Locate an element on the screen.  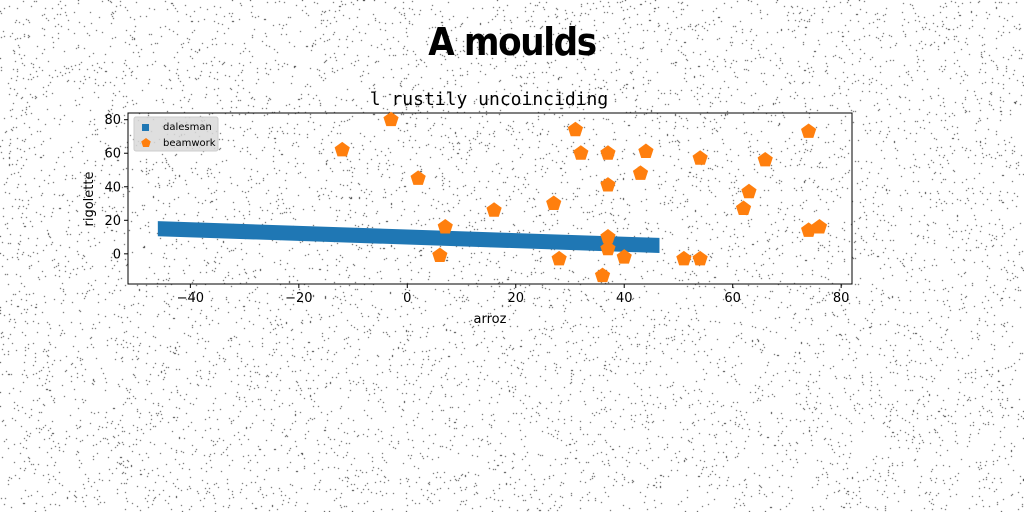
x-axis-label: arroz is located at coordinates (490, 319).